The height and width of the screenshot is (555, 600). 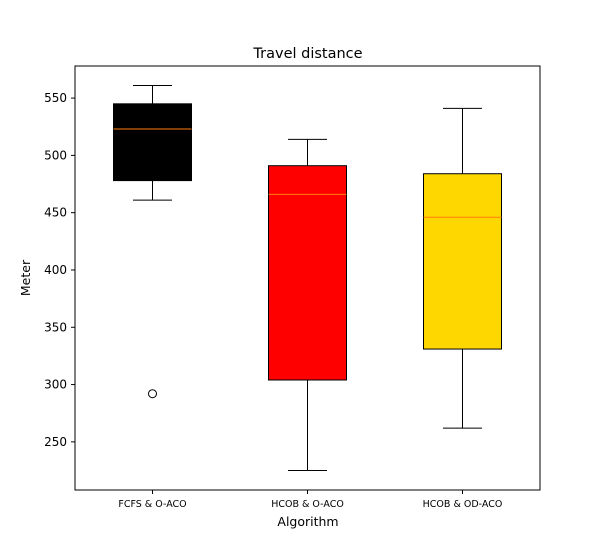 What do you see at coordinates (307, 521) in the screenshot?
I see `x-axis-label: Algorithm` at bounding box center [307, 521].